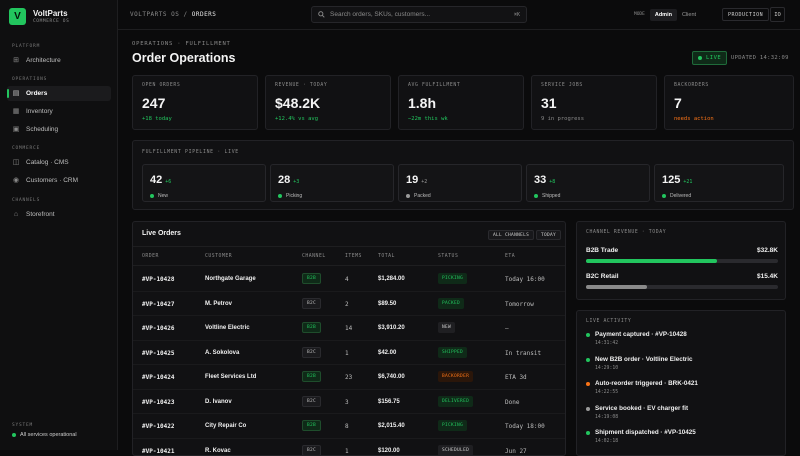 The image size is (800, 456). I want to click on kpi-value: 31, so click(594, 103).